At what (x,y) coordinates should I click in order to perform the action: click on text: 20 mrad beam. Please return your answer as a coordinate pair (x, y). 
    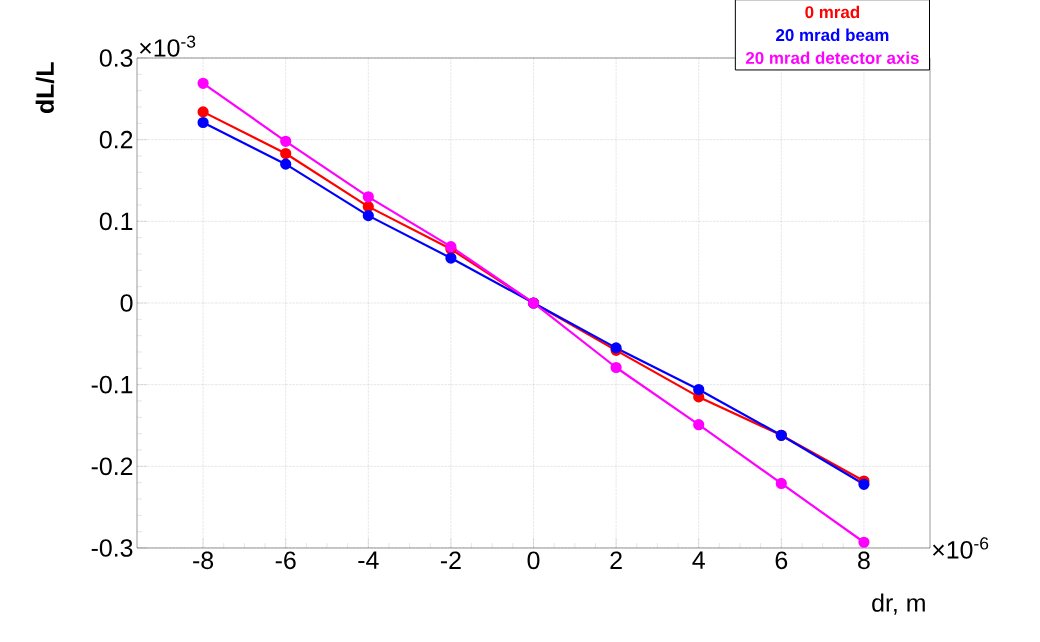
    Looking at the image, I should click on (832, 35).